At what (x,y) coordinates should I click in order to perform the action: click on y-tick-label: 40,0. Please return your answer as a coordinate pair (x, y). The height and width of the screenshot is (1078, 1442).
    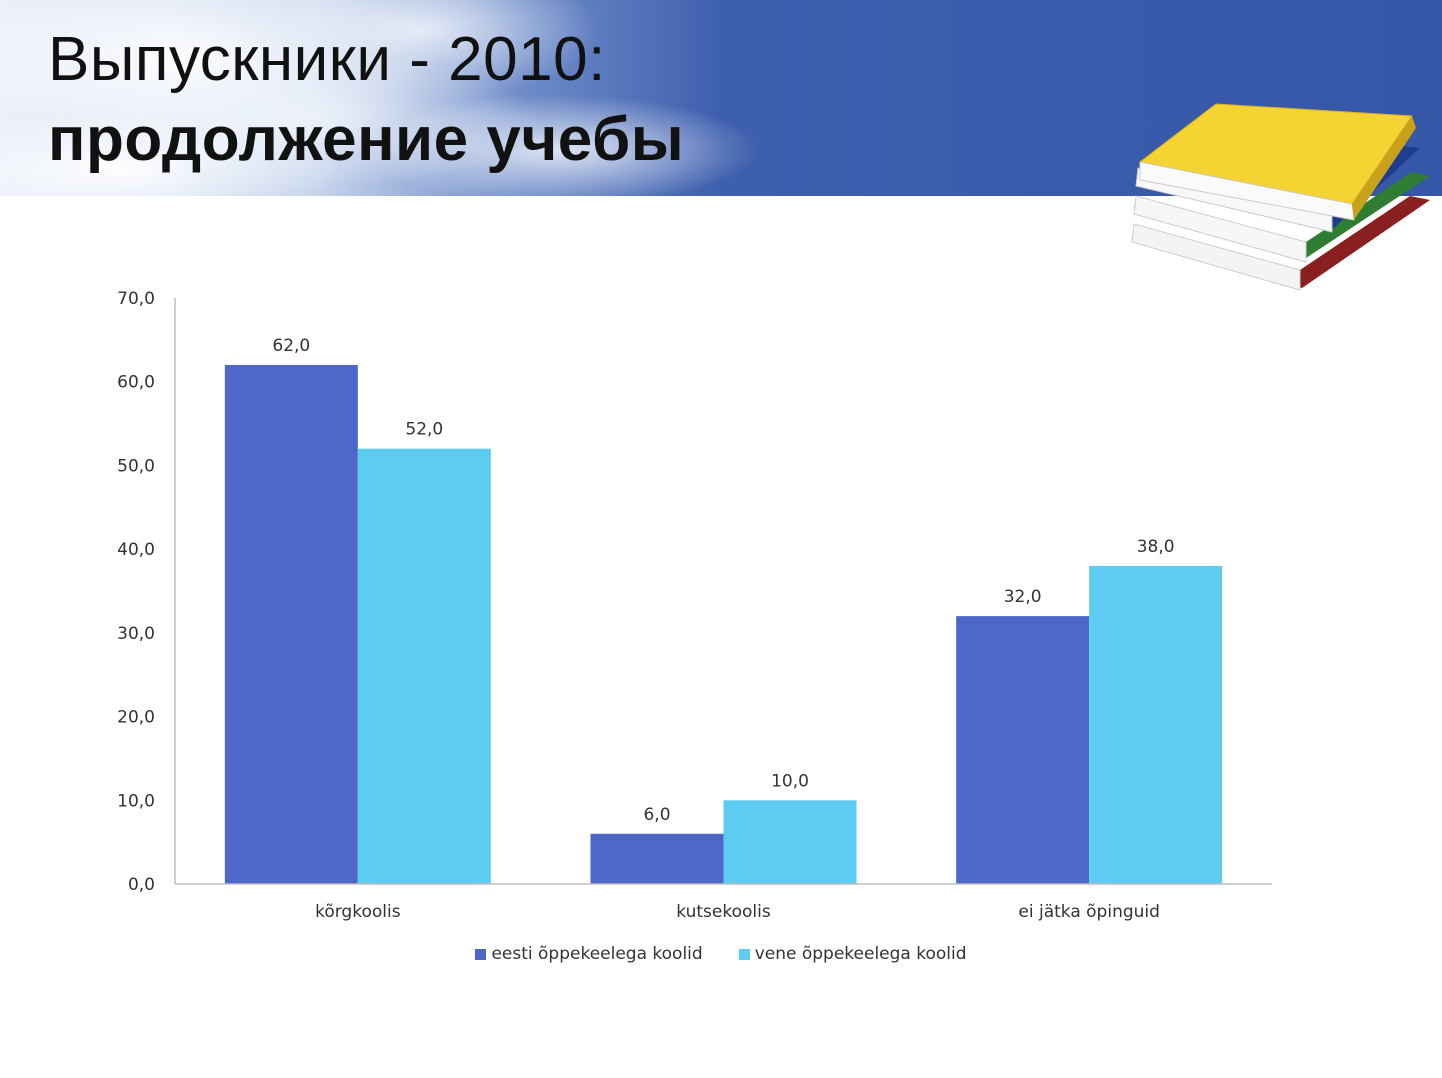
    Looking at the image, I should click on (136, 550).